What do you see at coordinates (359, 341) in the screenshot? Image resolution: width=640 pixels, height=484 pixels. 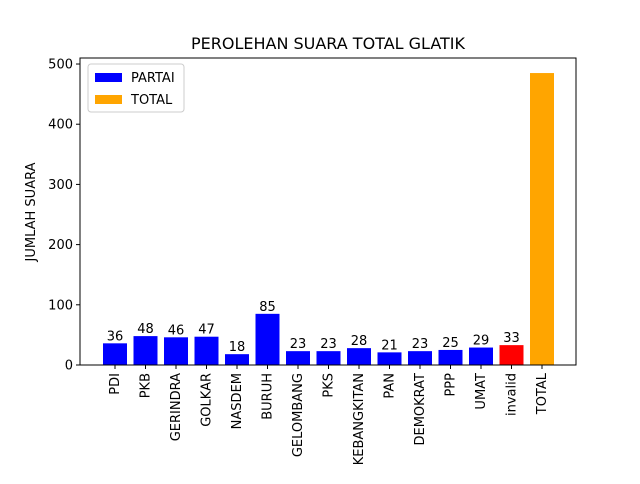 I see `data-label-kebangkitan: 28` at bounding box center [359, 341].